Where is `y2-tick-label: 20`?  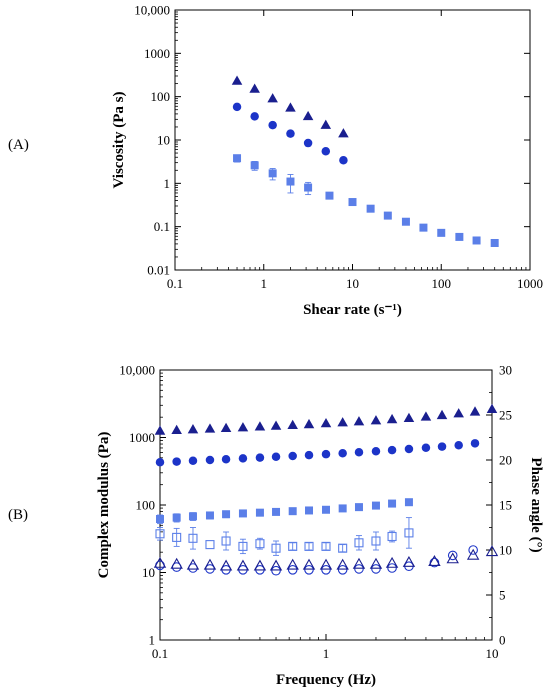
y2-tick-label: 20 is located at coordinates (505, 460).